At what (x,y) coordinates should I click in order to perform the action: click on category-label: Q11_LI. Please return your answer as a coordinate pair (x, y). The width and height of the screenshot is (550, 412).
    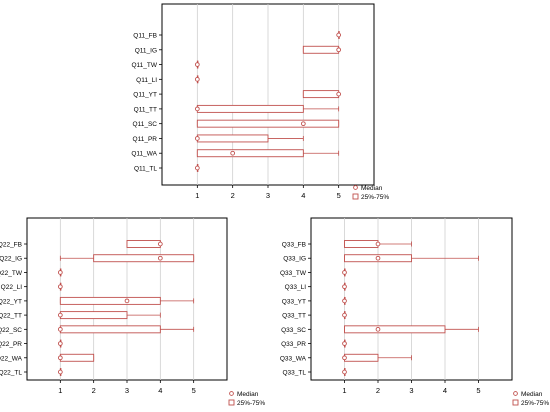
    Looking at the image, I should click on (146, 80).